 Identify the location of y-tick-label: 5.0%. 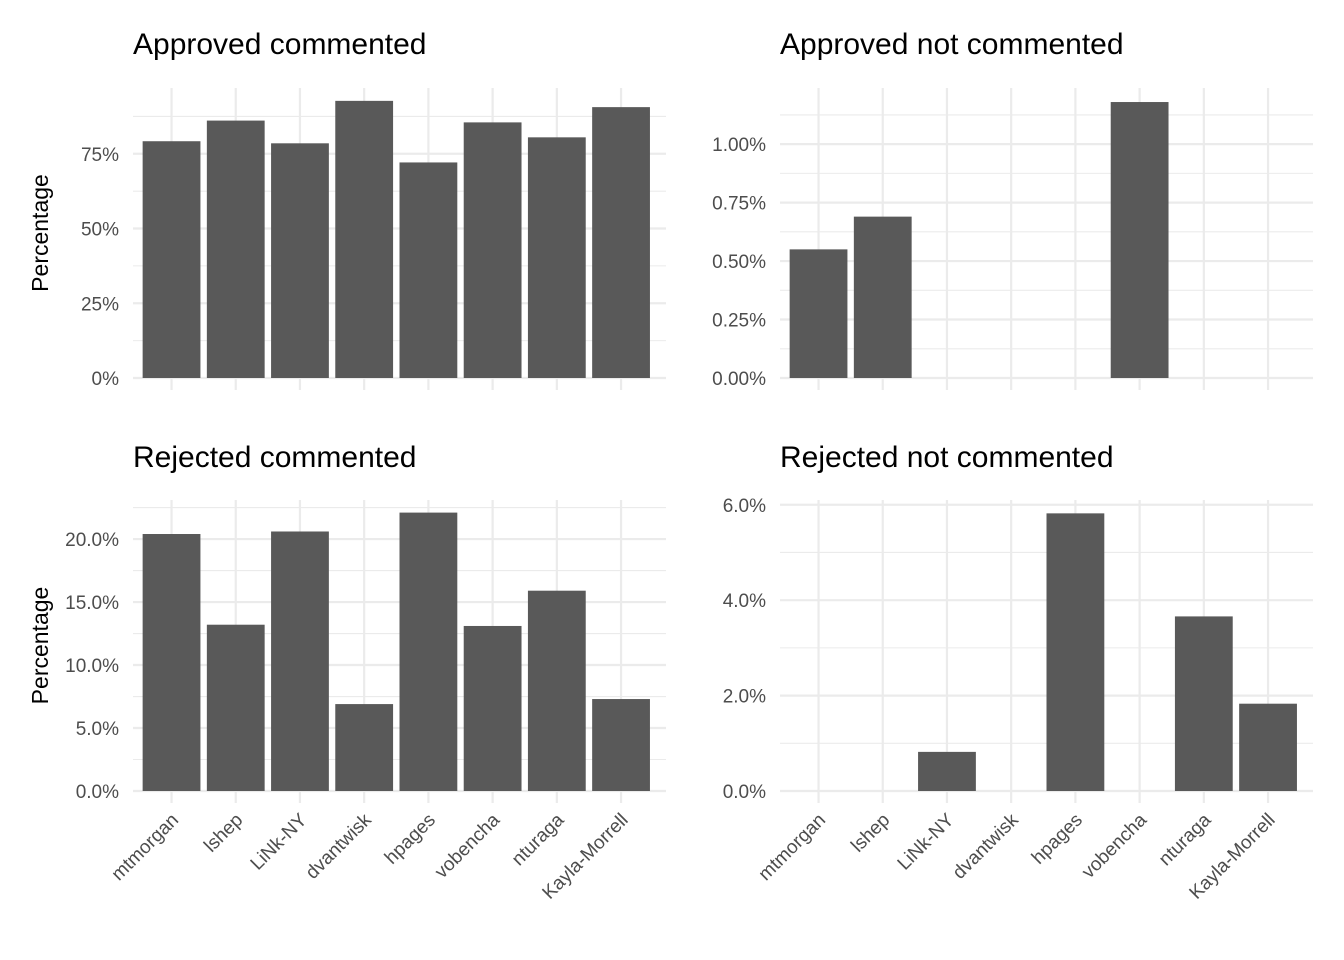
(97, 729).